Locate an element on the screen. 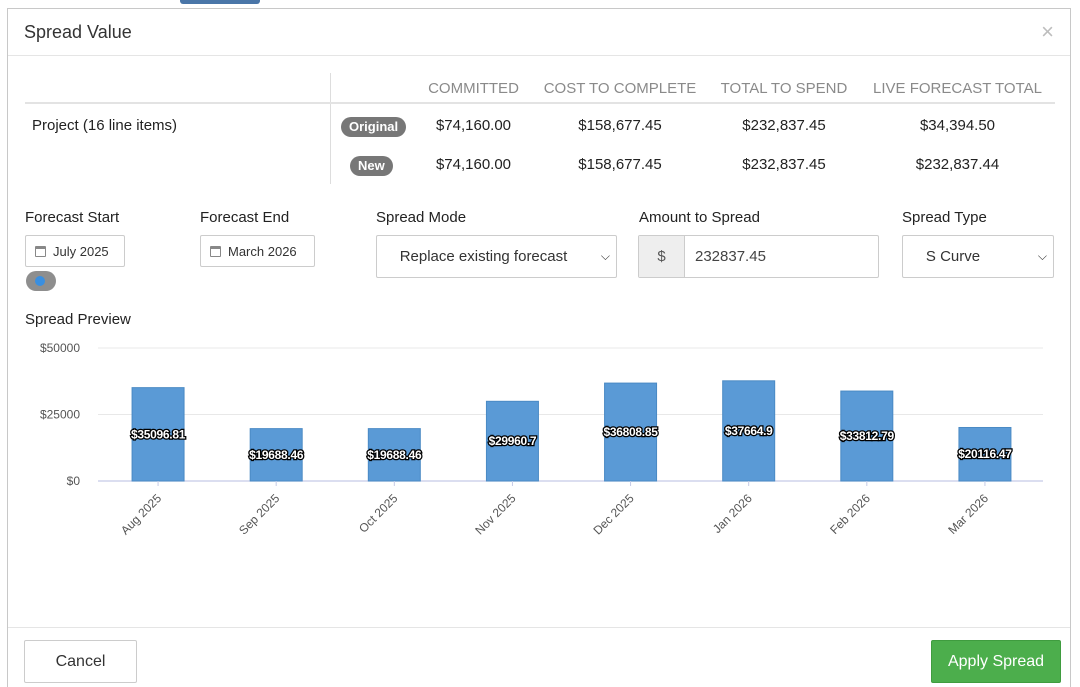 Image resolution: width=1080 pixels, height=687 pixels. new-committed: $74,160.00 is located at coordinates (473, 164).